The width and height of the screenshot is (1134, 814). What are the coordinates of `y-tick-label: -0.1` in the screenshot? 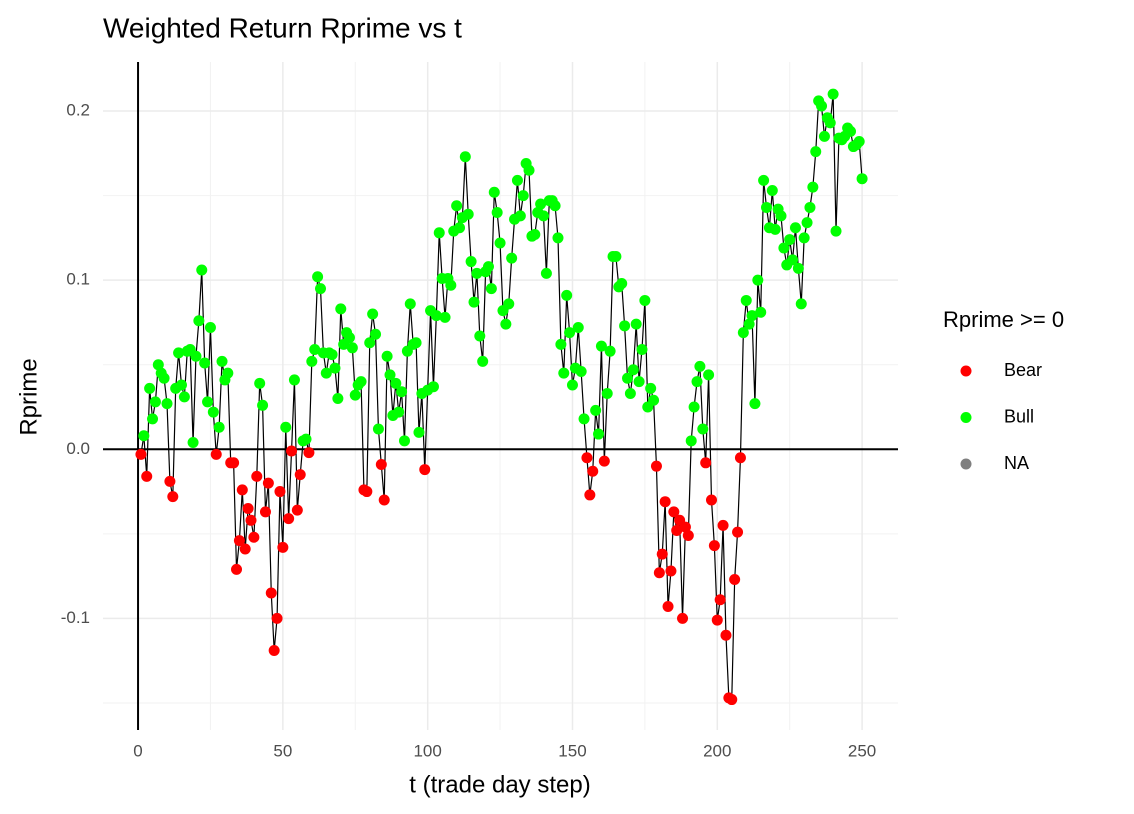 It's located at (75, 617).